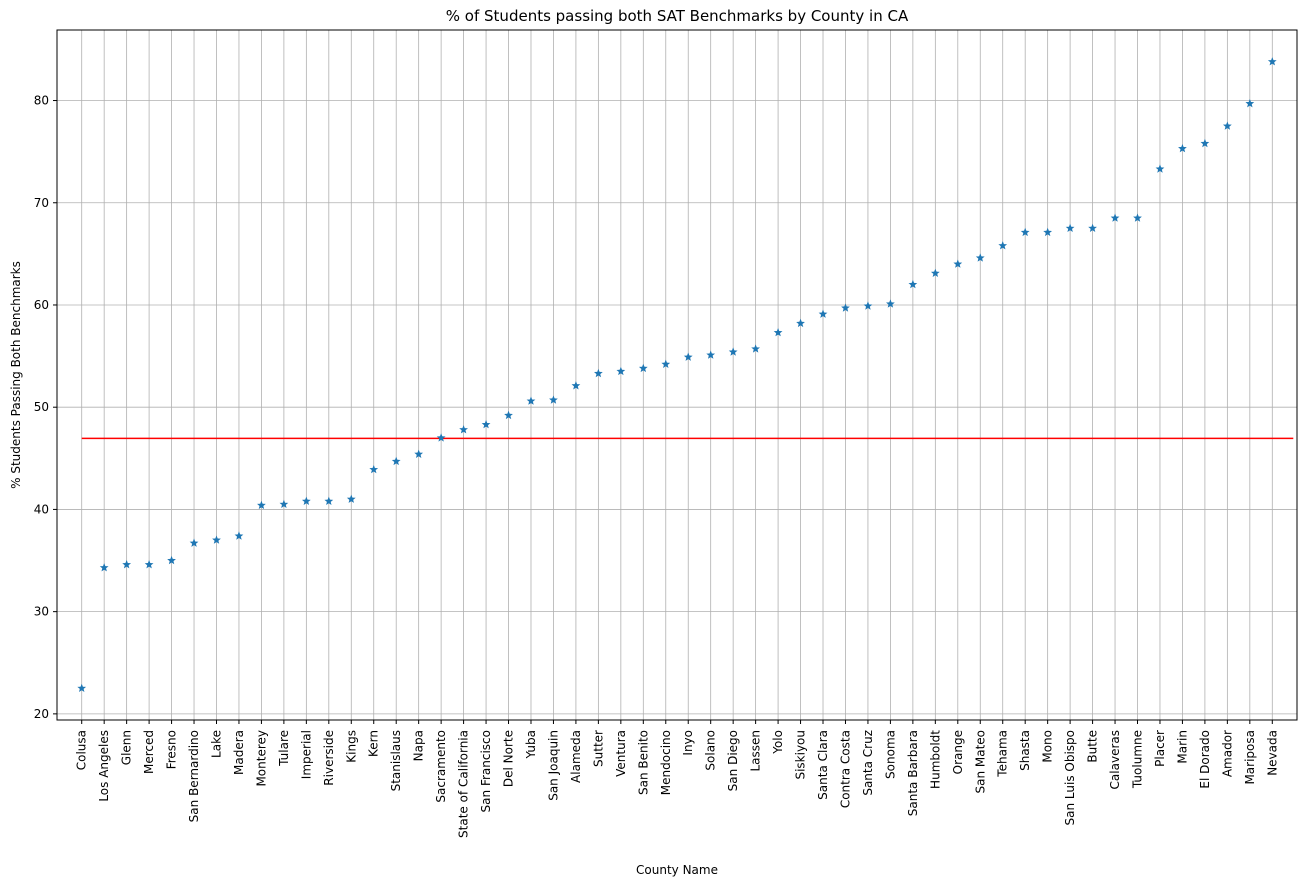 The image size is (1307, 888). I want to click on y-tick-label: 60, so click(41, 305).